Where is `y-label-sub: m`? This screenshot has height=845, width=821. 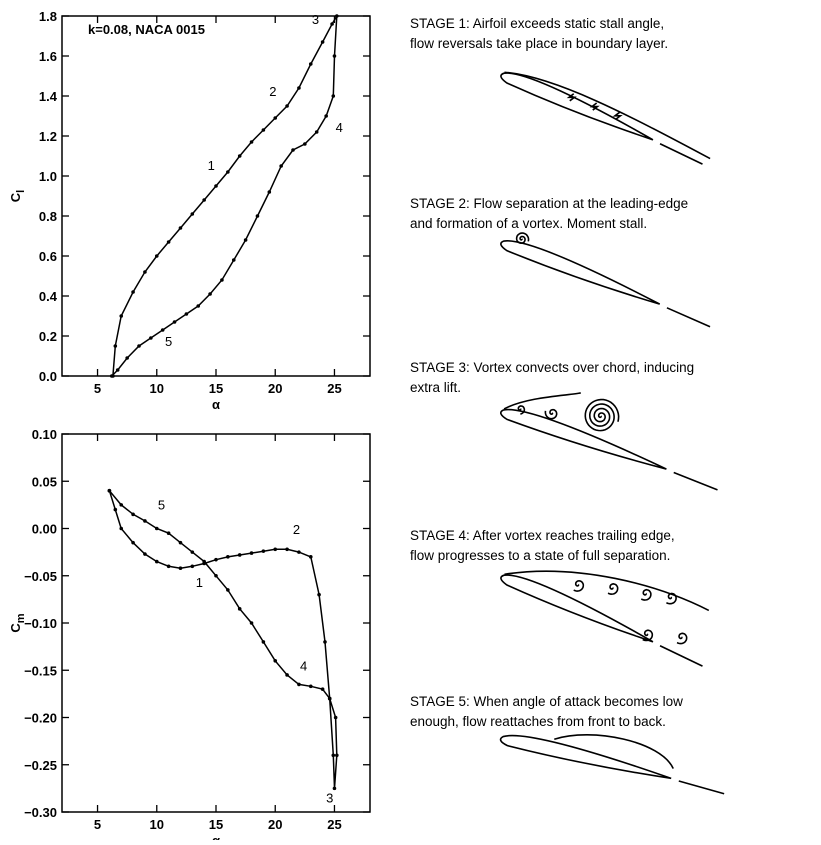
y-label-sub: m is located at coordinates (21, 618).